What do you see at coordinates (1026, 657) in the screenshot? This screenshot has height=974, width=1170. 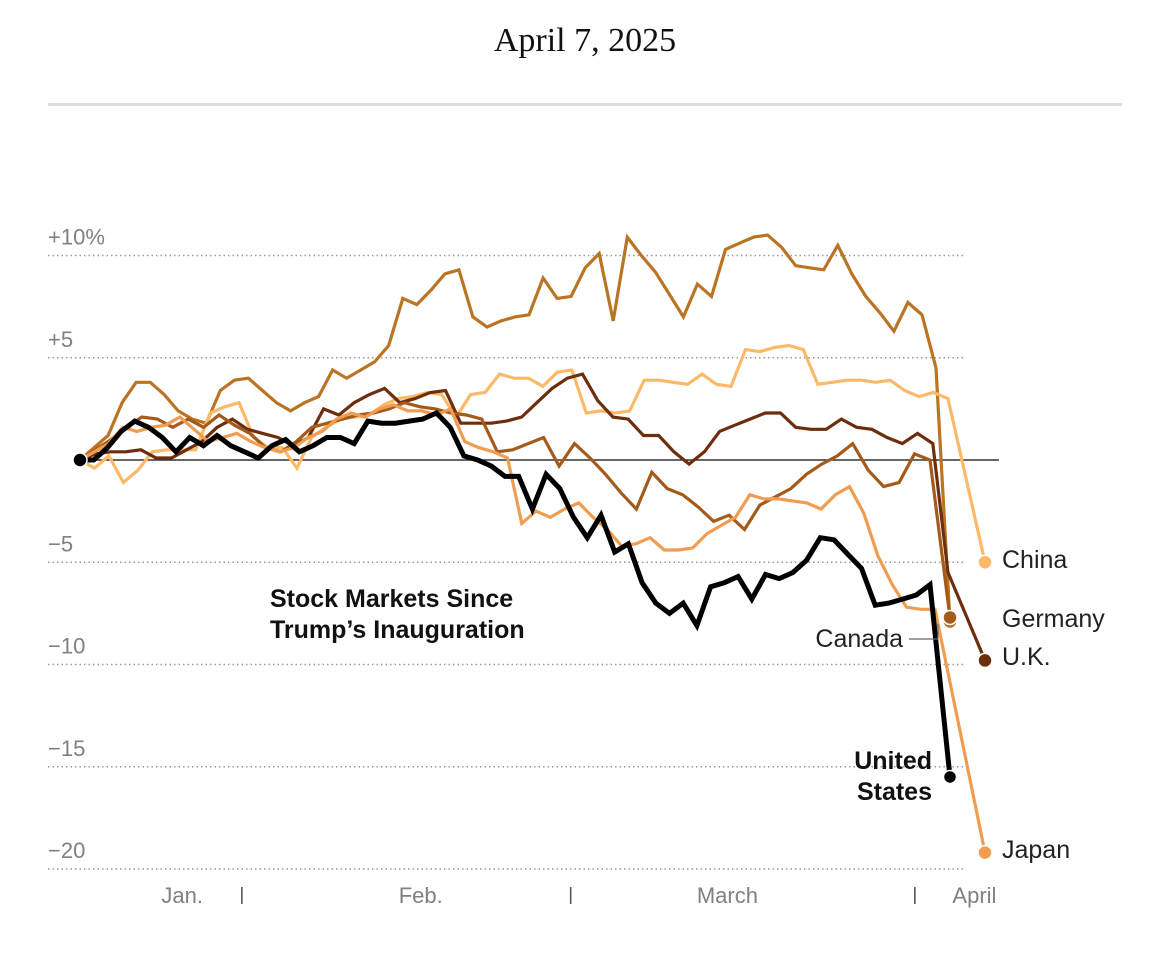 I see `label-uk: U.K.` at bounding box center [1026, 657].